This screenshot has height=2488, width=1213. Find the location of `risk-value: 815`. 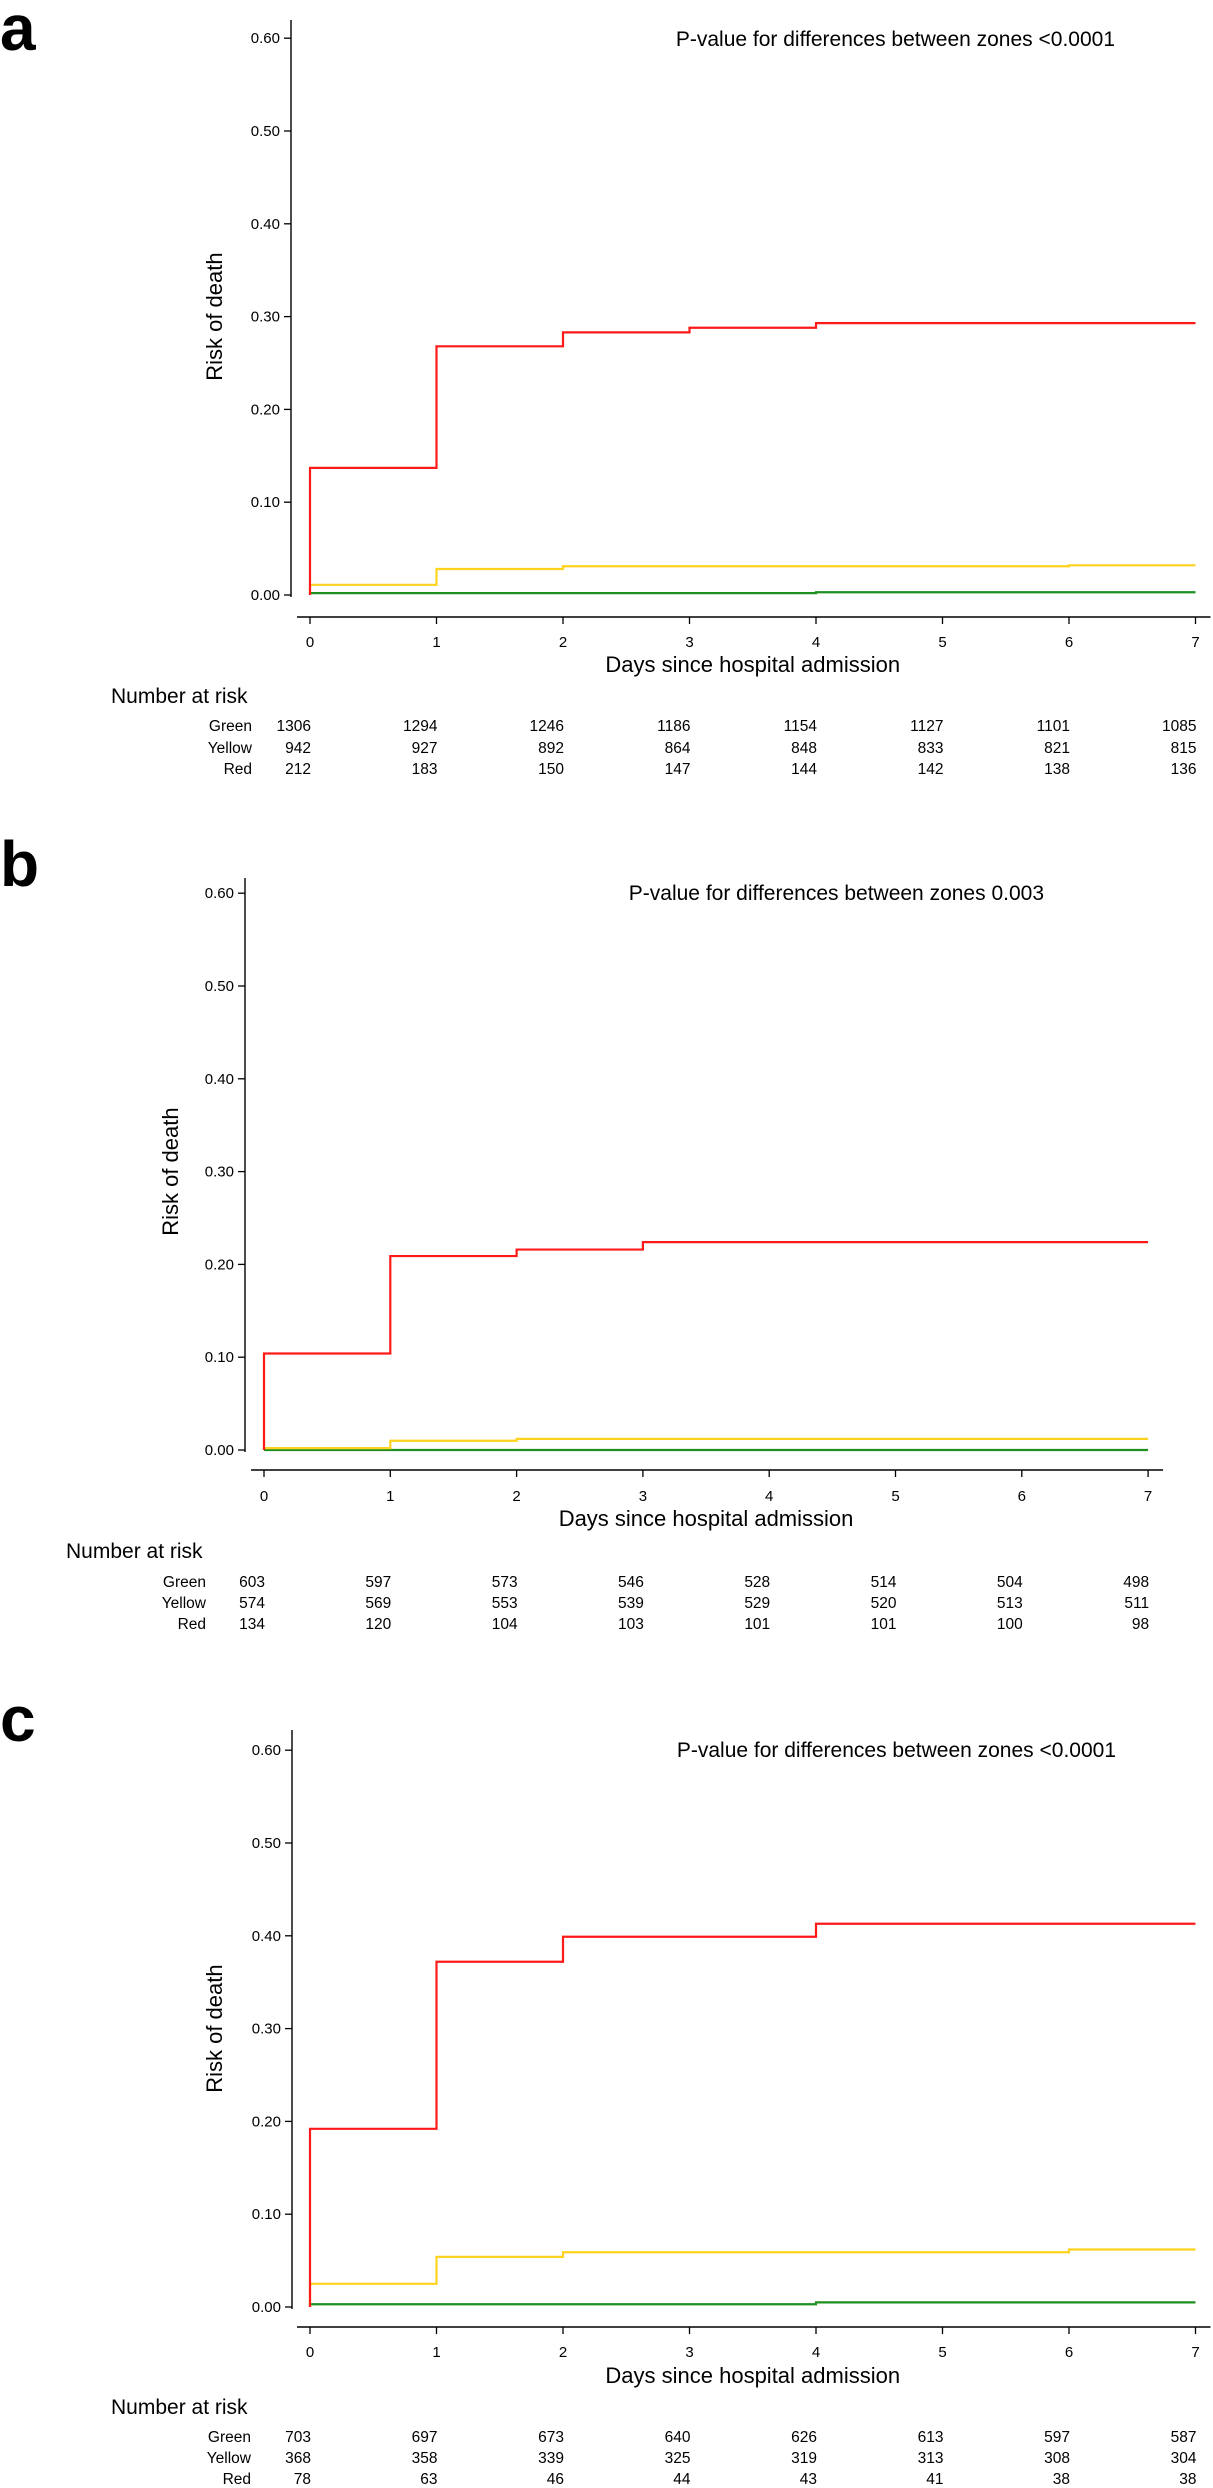

risk-value: 815 is located at coordinates (1184, 748).